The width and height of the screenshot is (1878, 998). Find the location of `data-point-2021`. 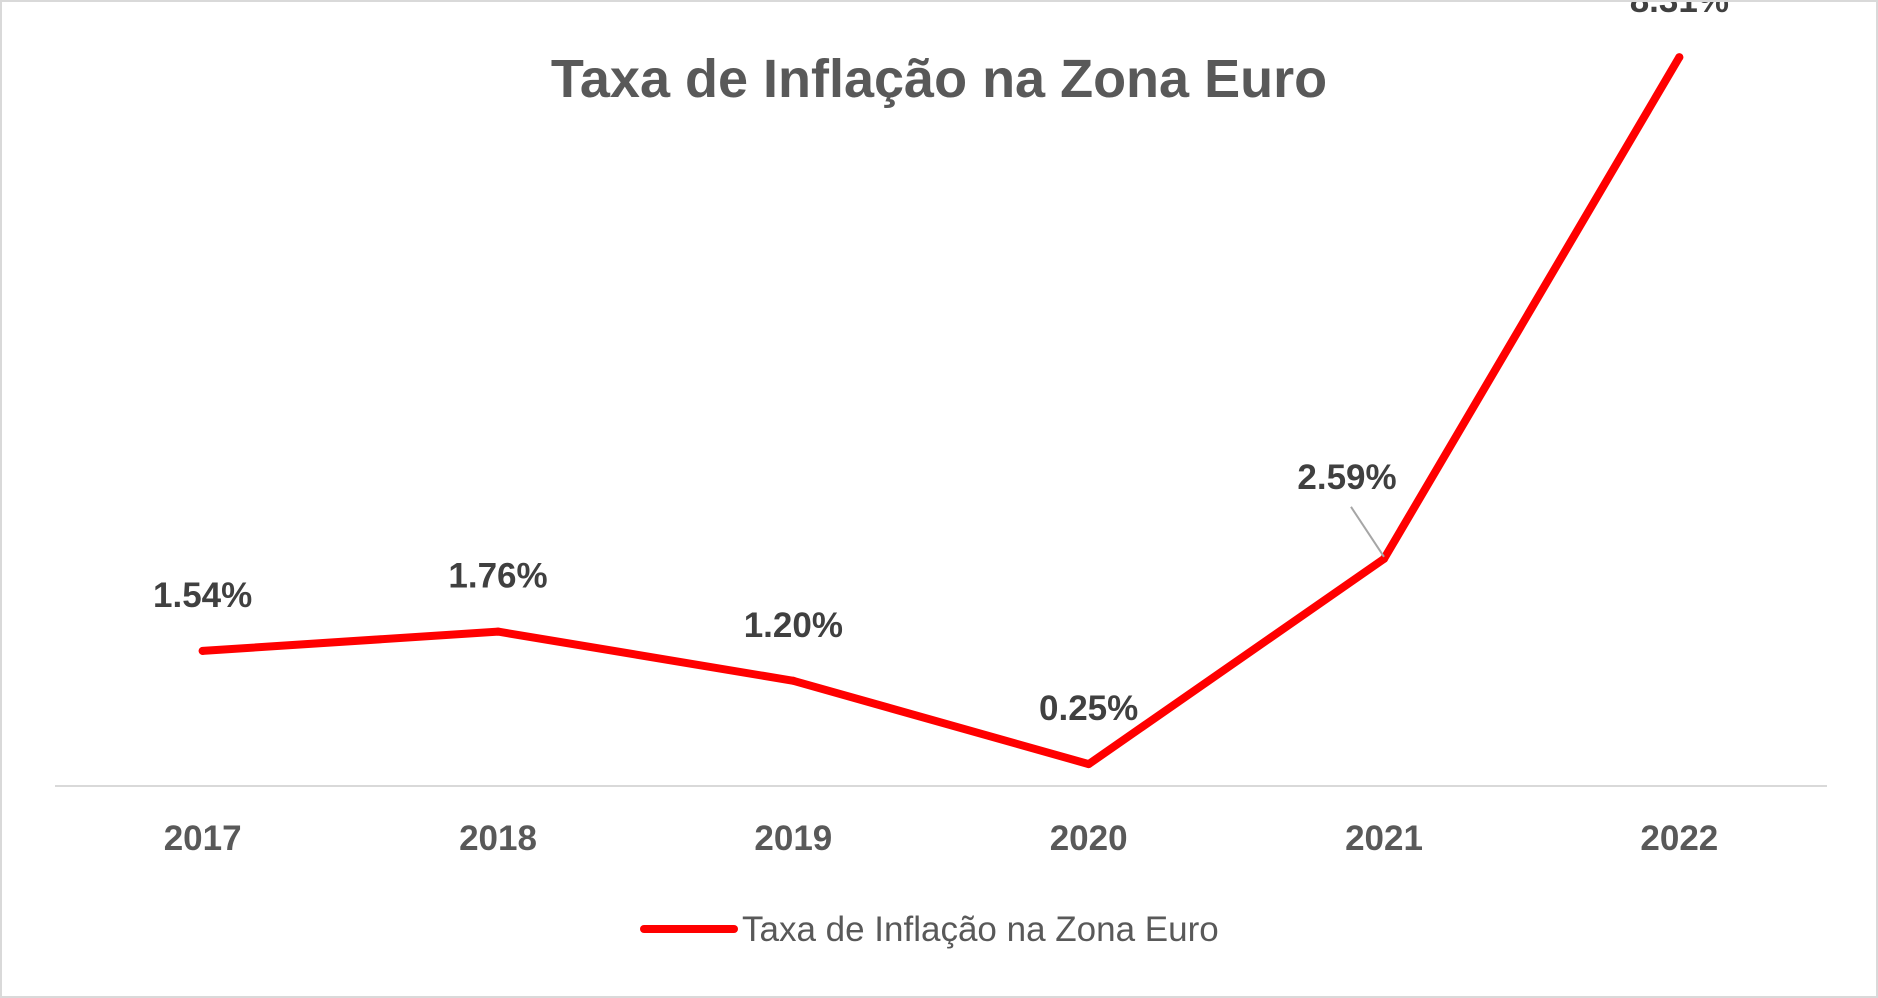

data-point-2021 is located at coordinates (1384, 558).